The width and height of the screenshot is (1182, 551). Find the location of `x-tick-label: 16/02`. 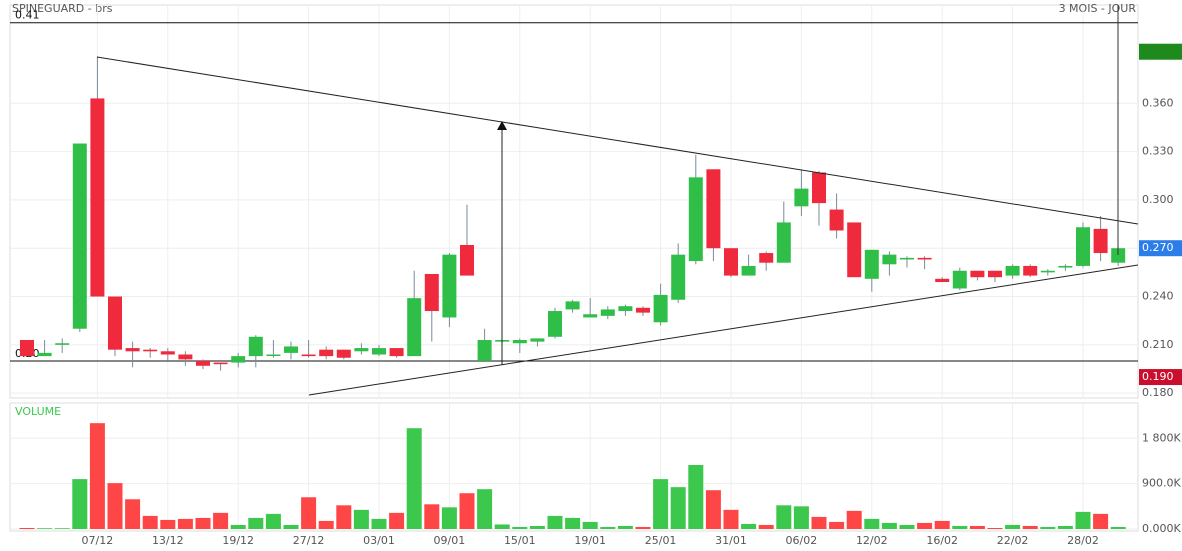

x-tick-label: 16/02 is located at coordinates (942, 540).